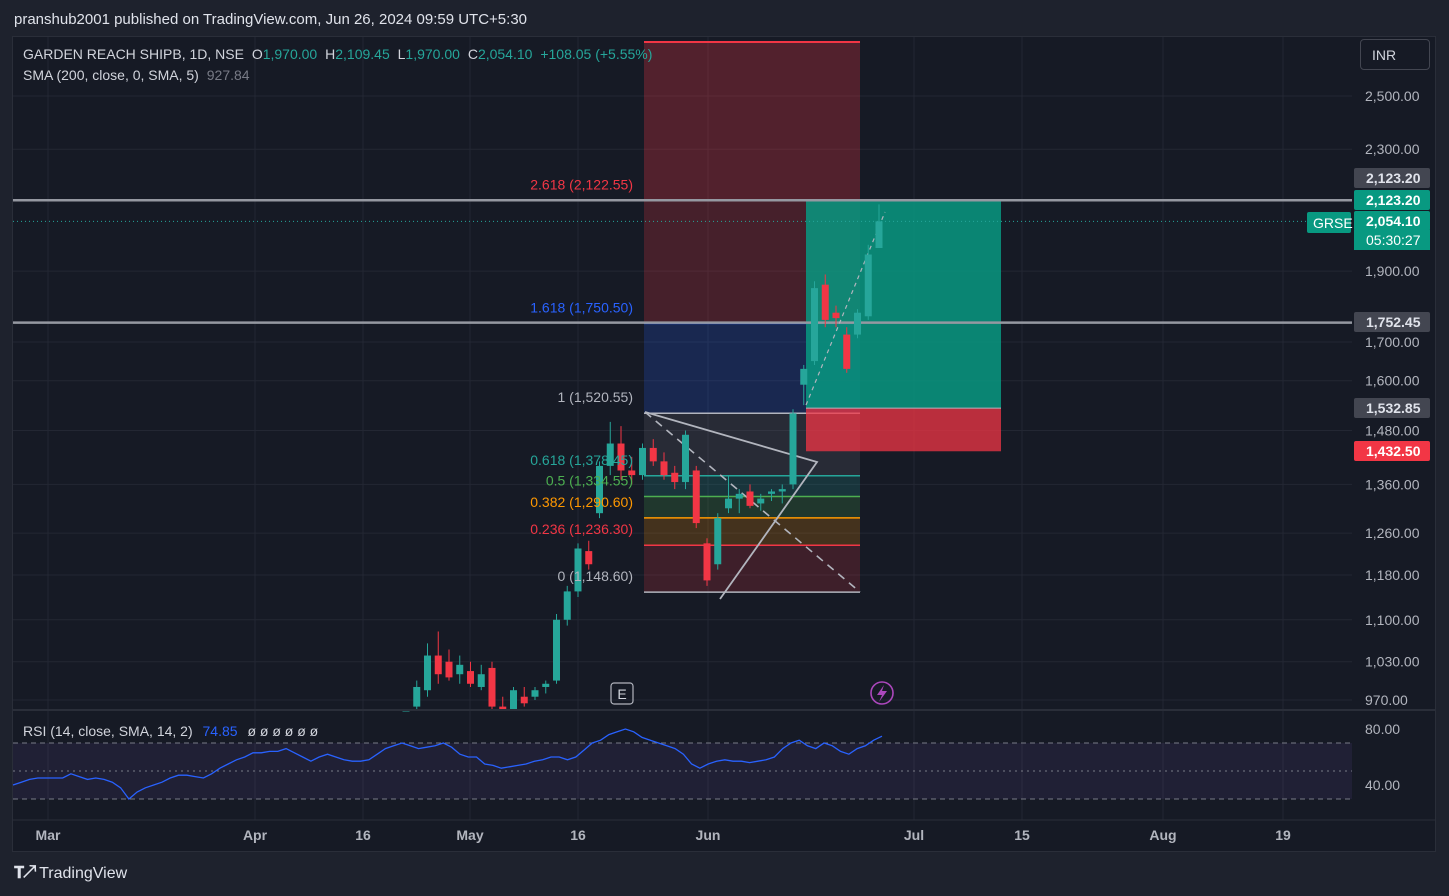  Describe the element at coordinates (596, 54) in the screenshot. I see `change-value: +108.05 (+5.55%)` at that location.